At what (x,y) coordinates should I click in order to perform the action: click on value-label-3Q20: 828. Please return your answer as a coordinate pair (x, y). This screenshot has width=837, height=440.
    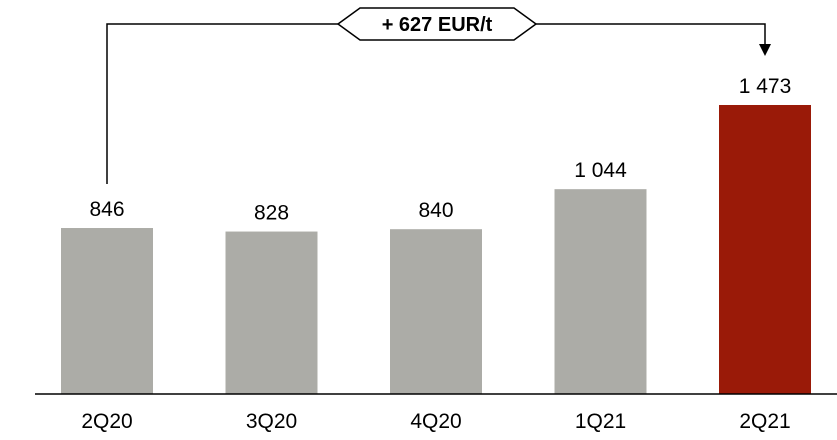
    Looking at the image, I should click on (271, 213).